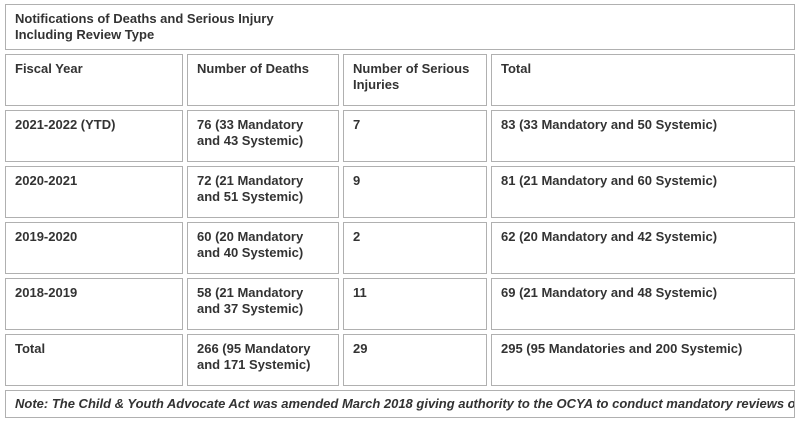 This screenshot has width=800, height=421. Describe the element at coordinates (643, 136) in the screenshot. I see `table-cell-total: 83 (33 Mandatory and 50 Systemic)` at that location.